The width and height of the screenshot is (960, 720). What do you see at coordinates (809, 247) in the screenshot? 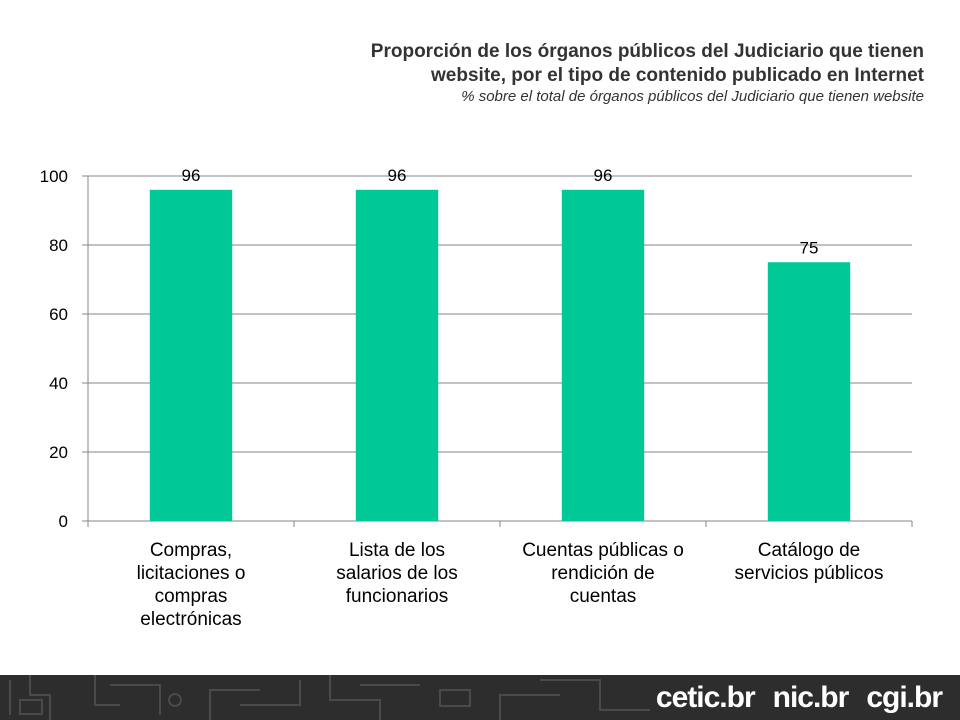
I see `data-label-4: 75` at bounding box center [809, 247].